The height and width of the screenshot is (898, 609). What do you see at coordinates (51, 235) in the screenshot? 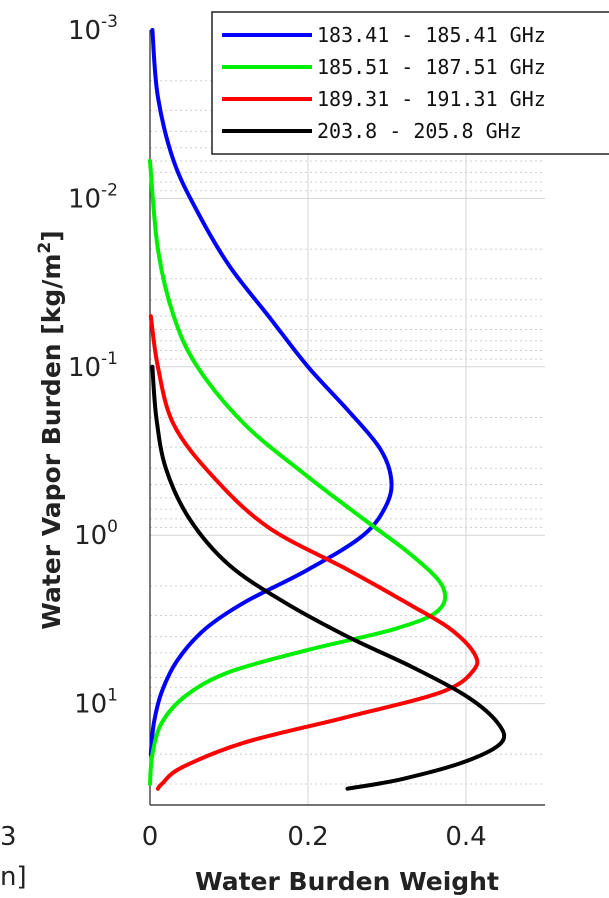
I see `y-axis-title-close: ]` at bounding box center [51, 235].